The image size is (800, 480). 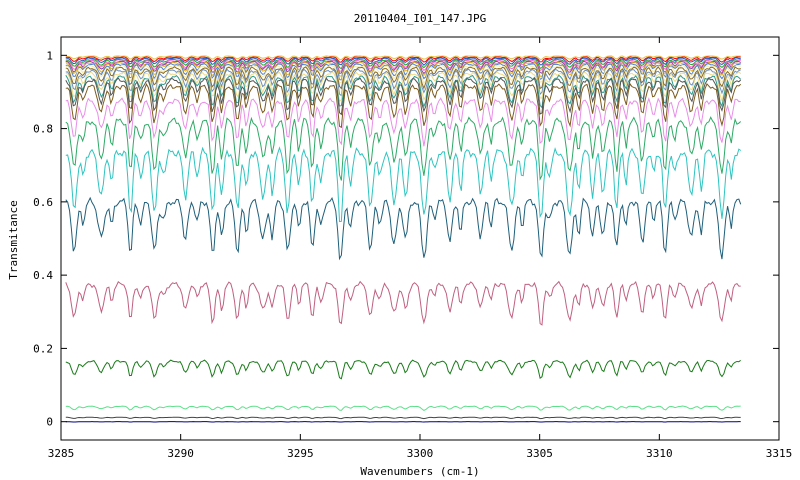 I want to click on x-tick-label: 3300, so click(x=420, y=453).